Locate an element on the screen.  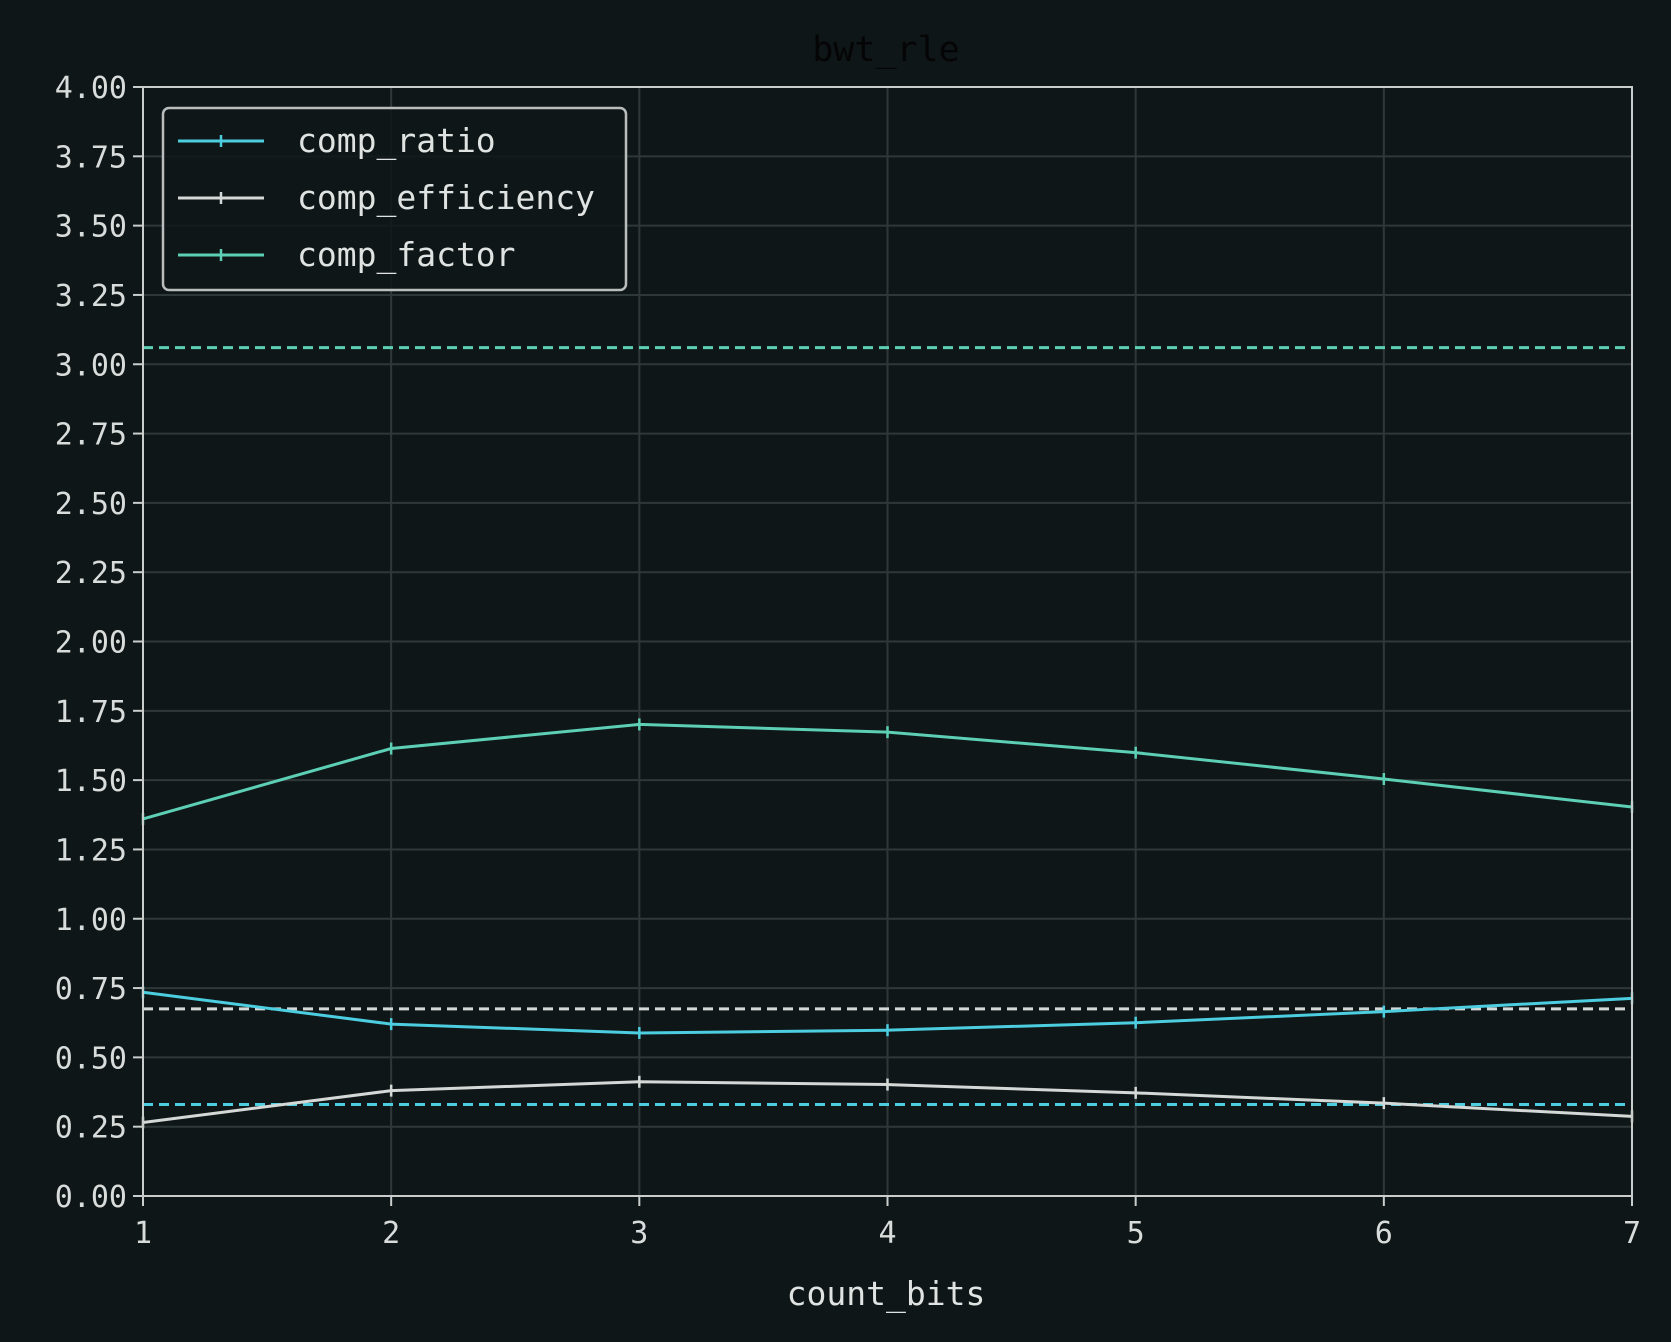
legend-box is located at coordinates (394, 199).